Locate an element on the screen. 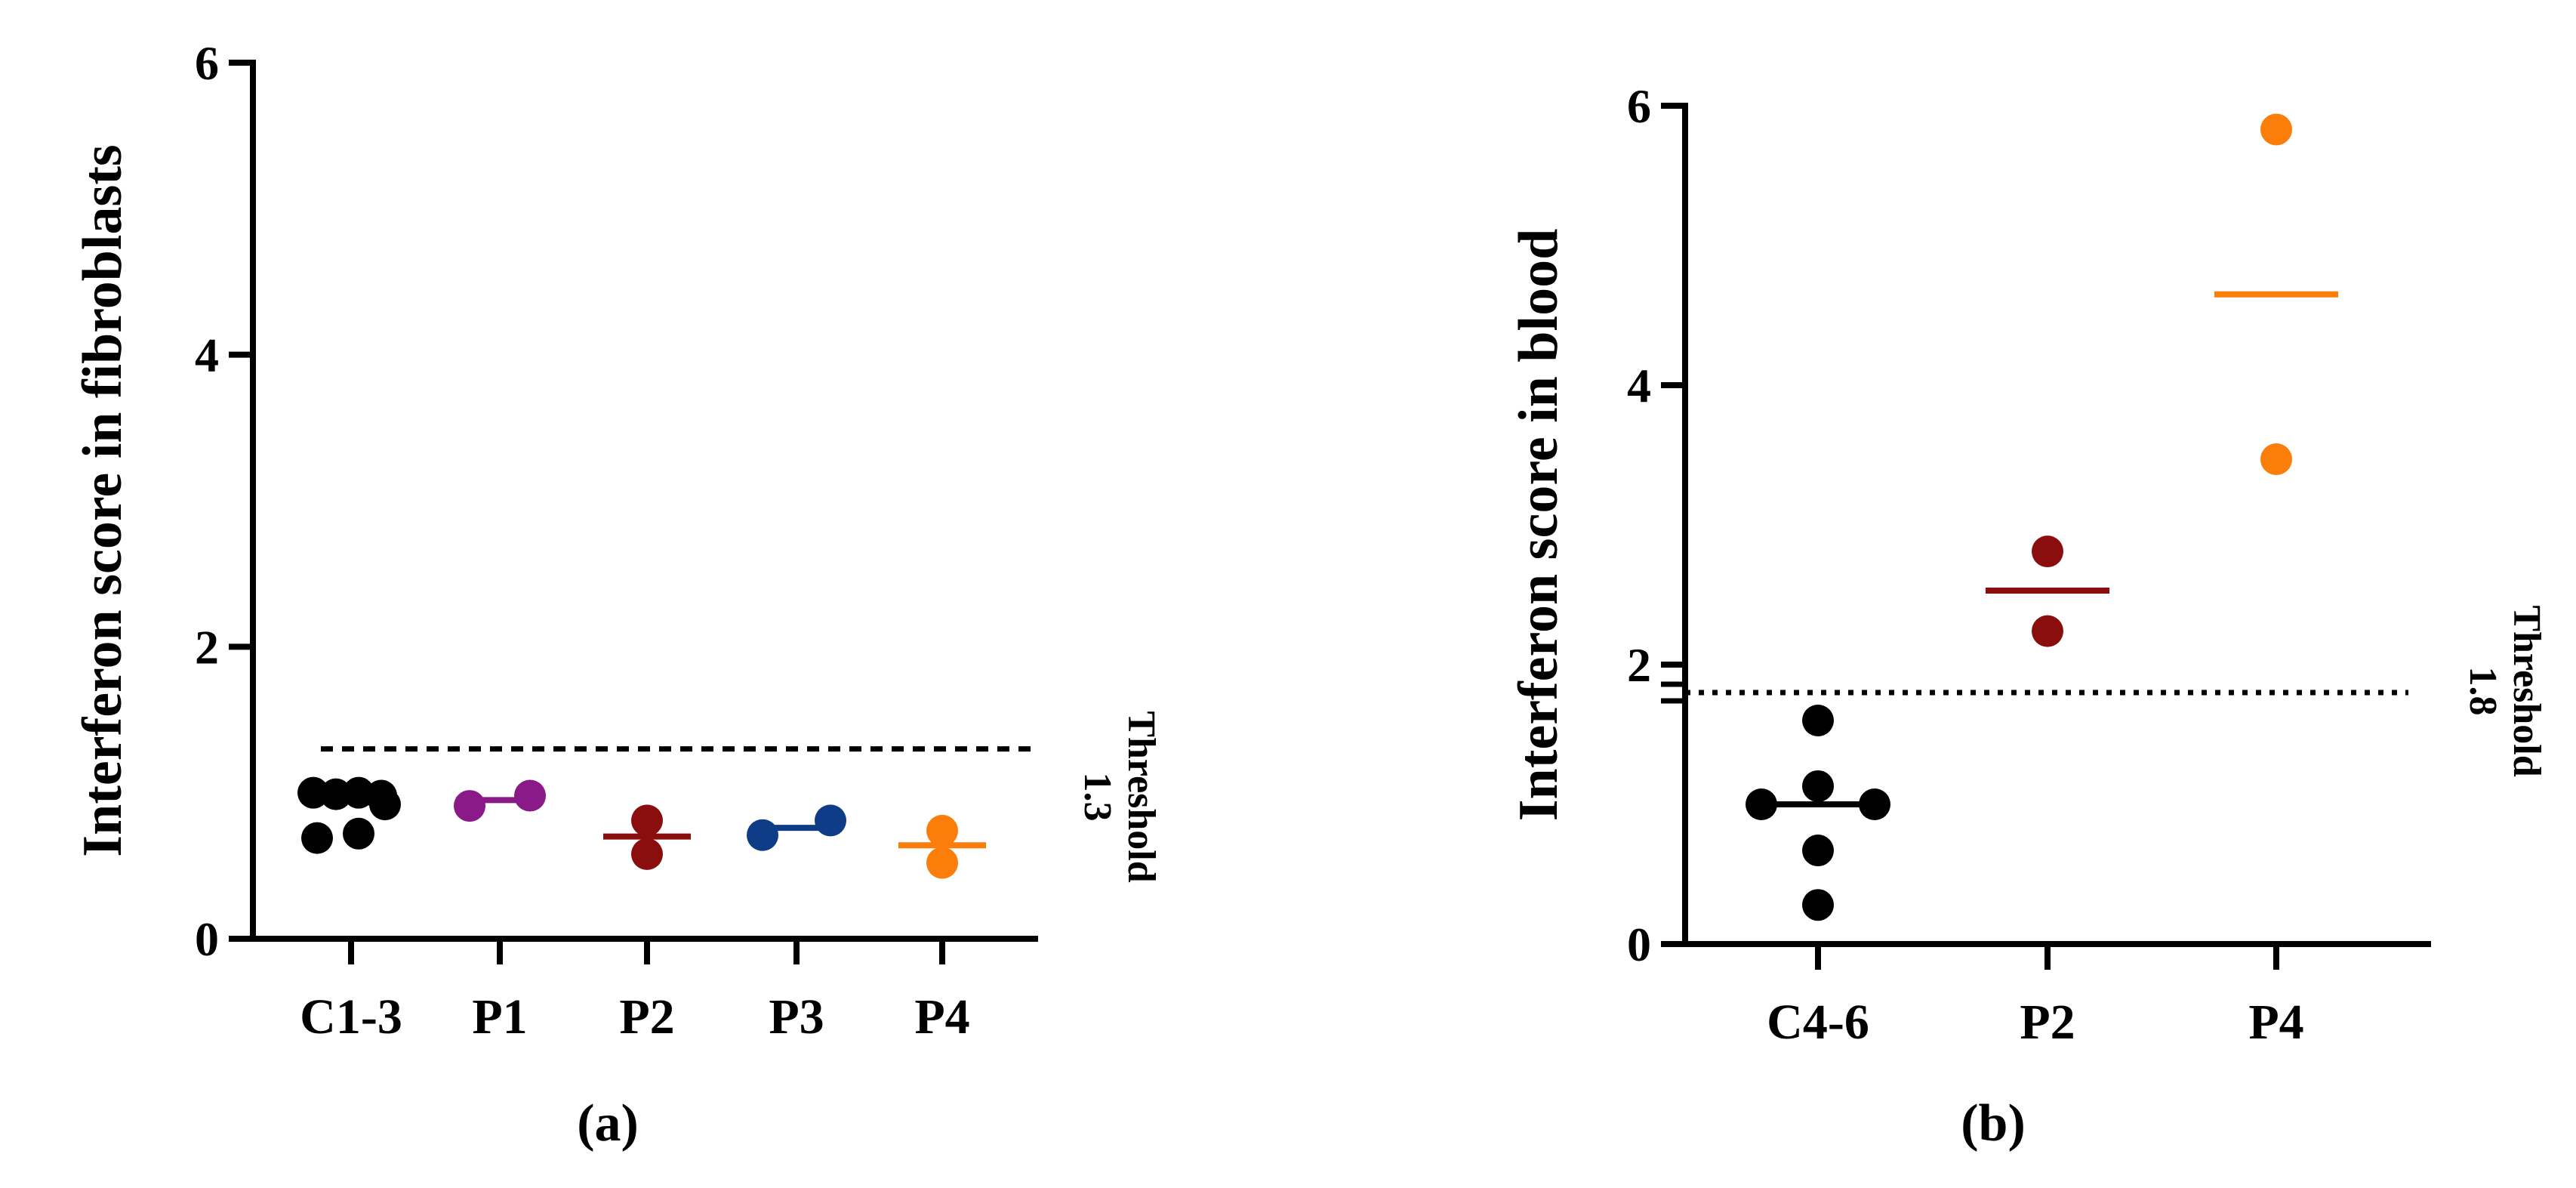  x-tick-label: P1 is located at coordinates (499, 1017).